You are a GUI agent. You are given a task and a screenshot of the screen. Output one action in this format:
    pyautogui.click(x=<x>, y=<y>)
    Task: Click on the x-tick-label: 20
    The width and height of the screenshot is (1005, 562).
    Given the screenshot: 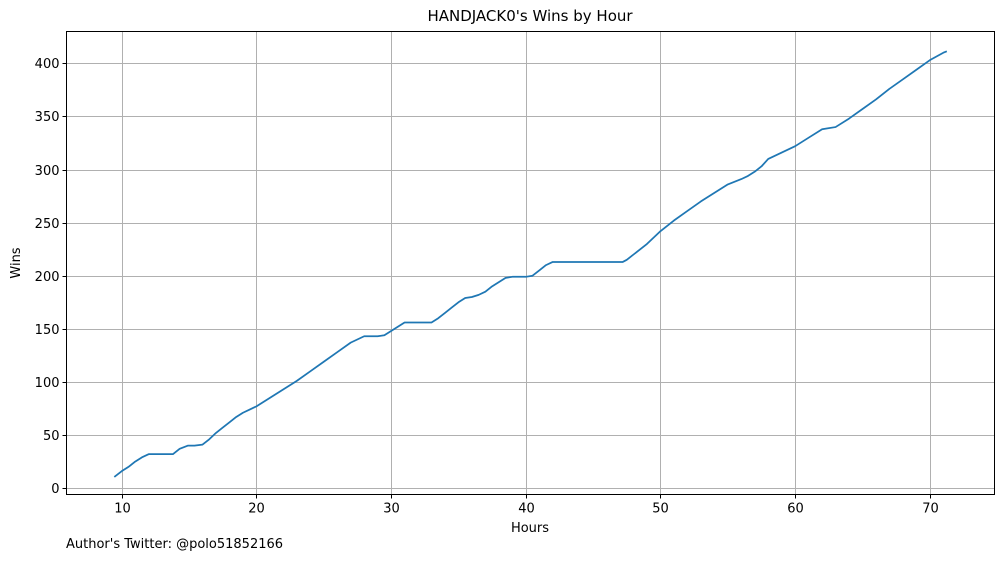 What is the action you would take?
    pyautogui.click(x=256, y=509)
    